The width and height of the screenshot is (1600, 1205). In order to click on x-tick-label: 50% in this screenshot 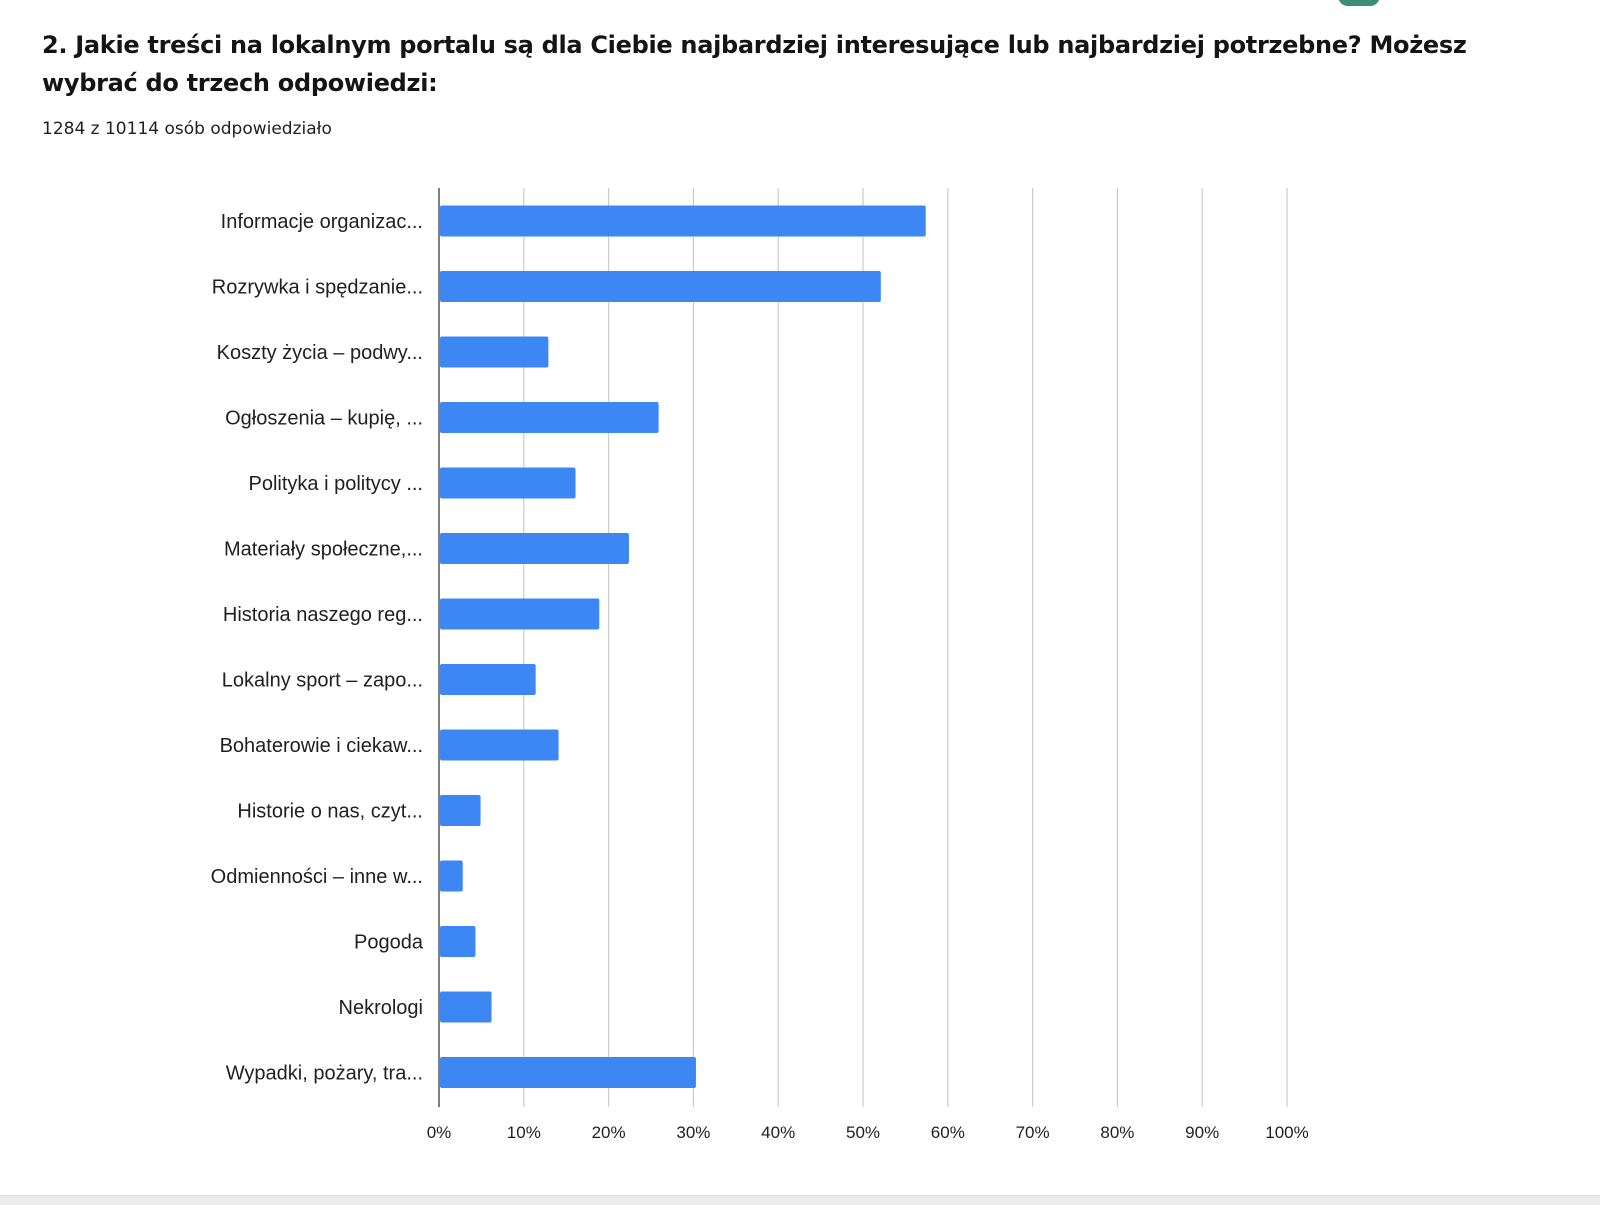, I will do `click(863, 1132)`.